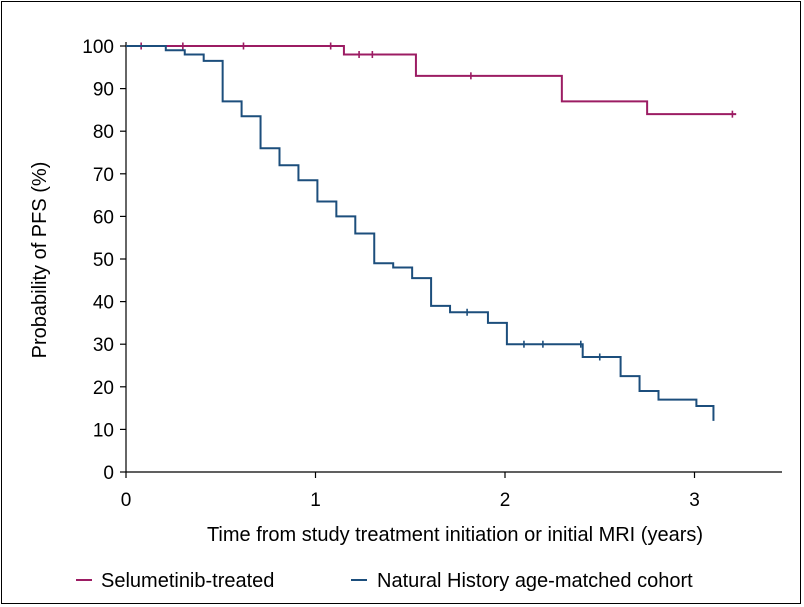 The image size is (804, 607). What do you see at coordinates (103, 430) in the screenshot?
I see `y-tick-label: 10` at bounding box center [103, 430].